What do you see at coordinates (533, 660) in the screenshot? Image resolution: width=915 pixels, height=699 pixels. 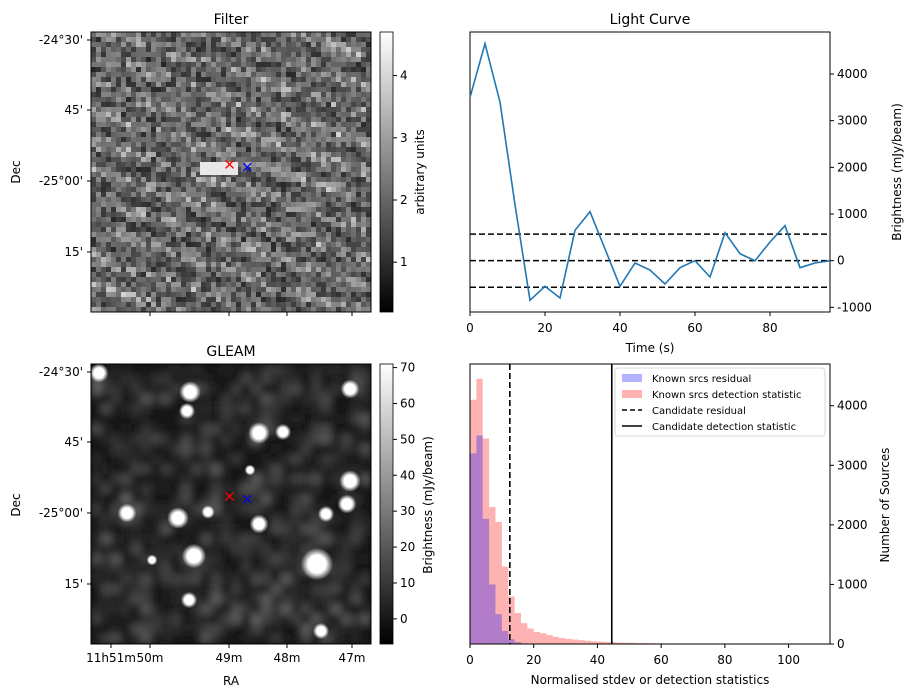 I see `histogram-x-tick-label: 20` at bounding box center [533, 660].